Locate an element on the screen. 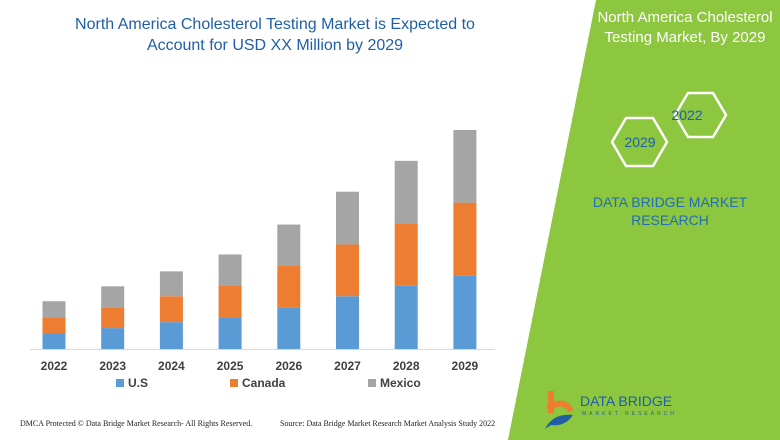 The width and height of the screenshot is (780, 440). bar-mexico-2026 is located at coordinates (289, 245).